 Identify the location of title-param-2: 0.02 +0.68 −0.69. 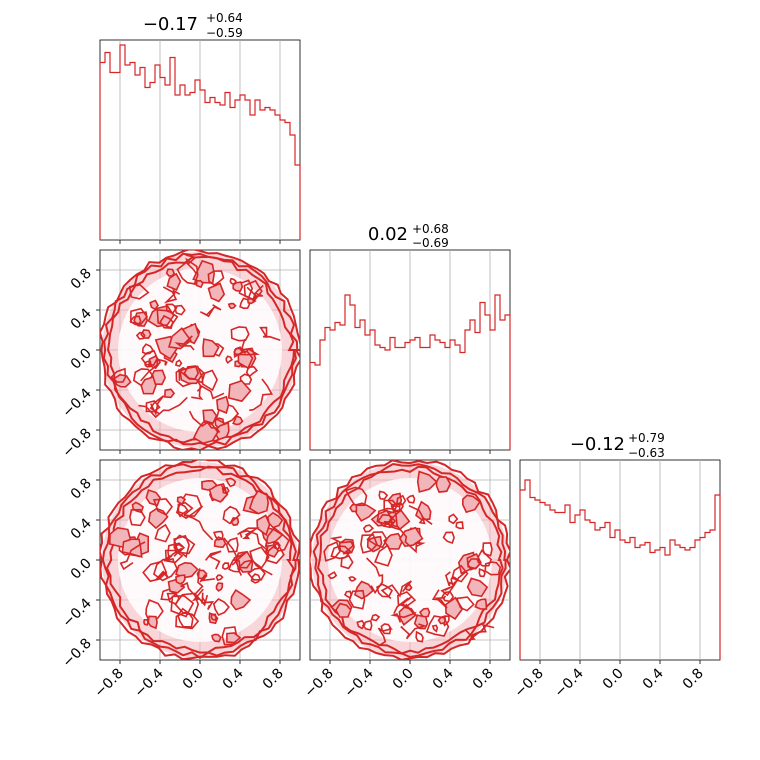
(408, 236).